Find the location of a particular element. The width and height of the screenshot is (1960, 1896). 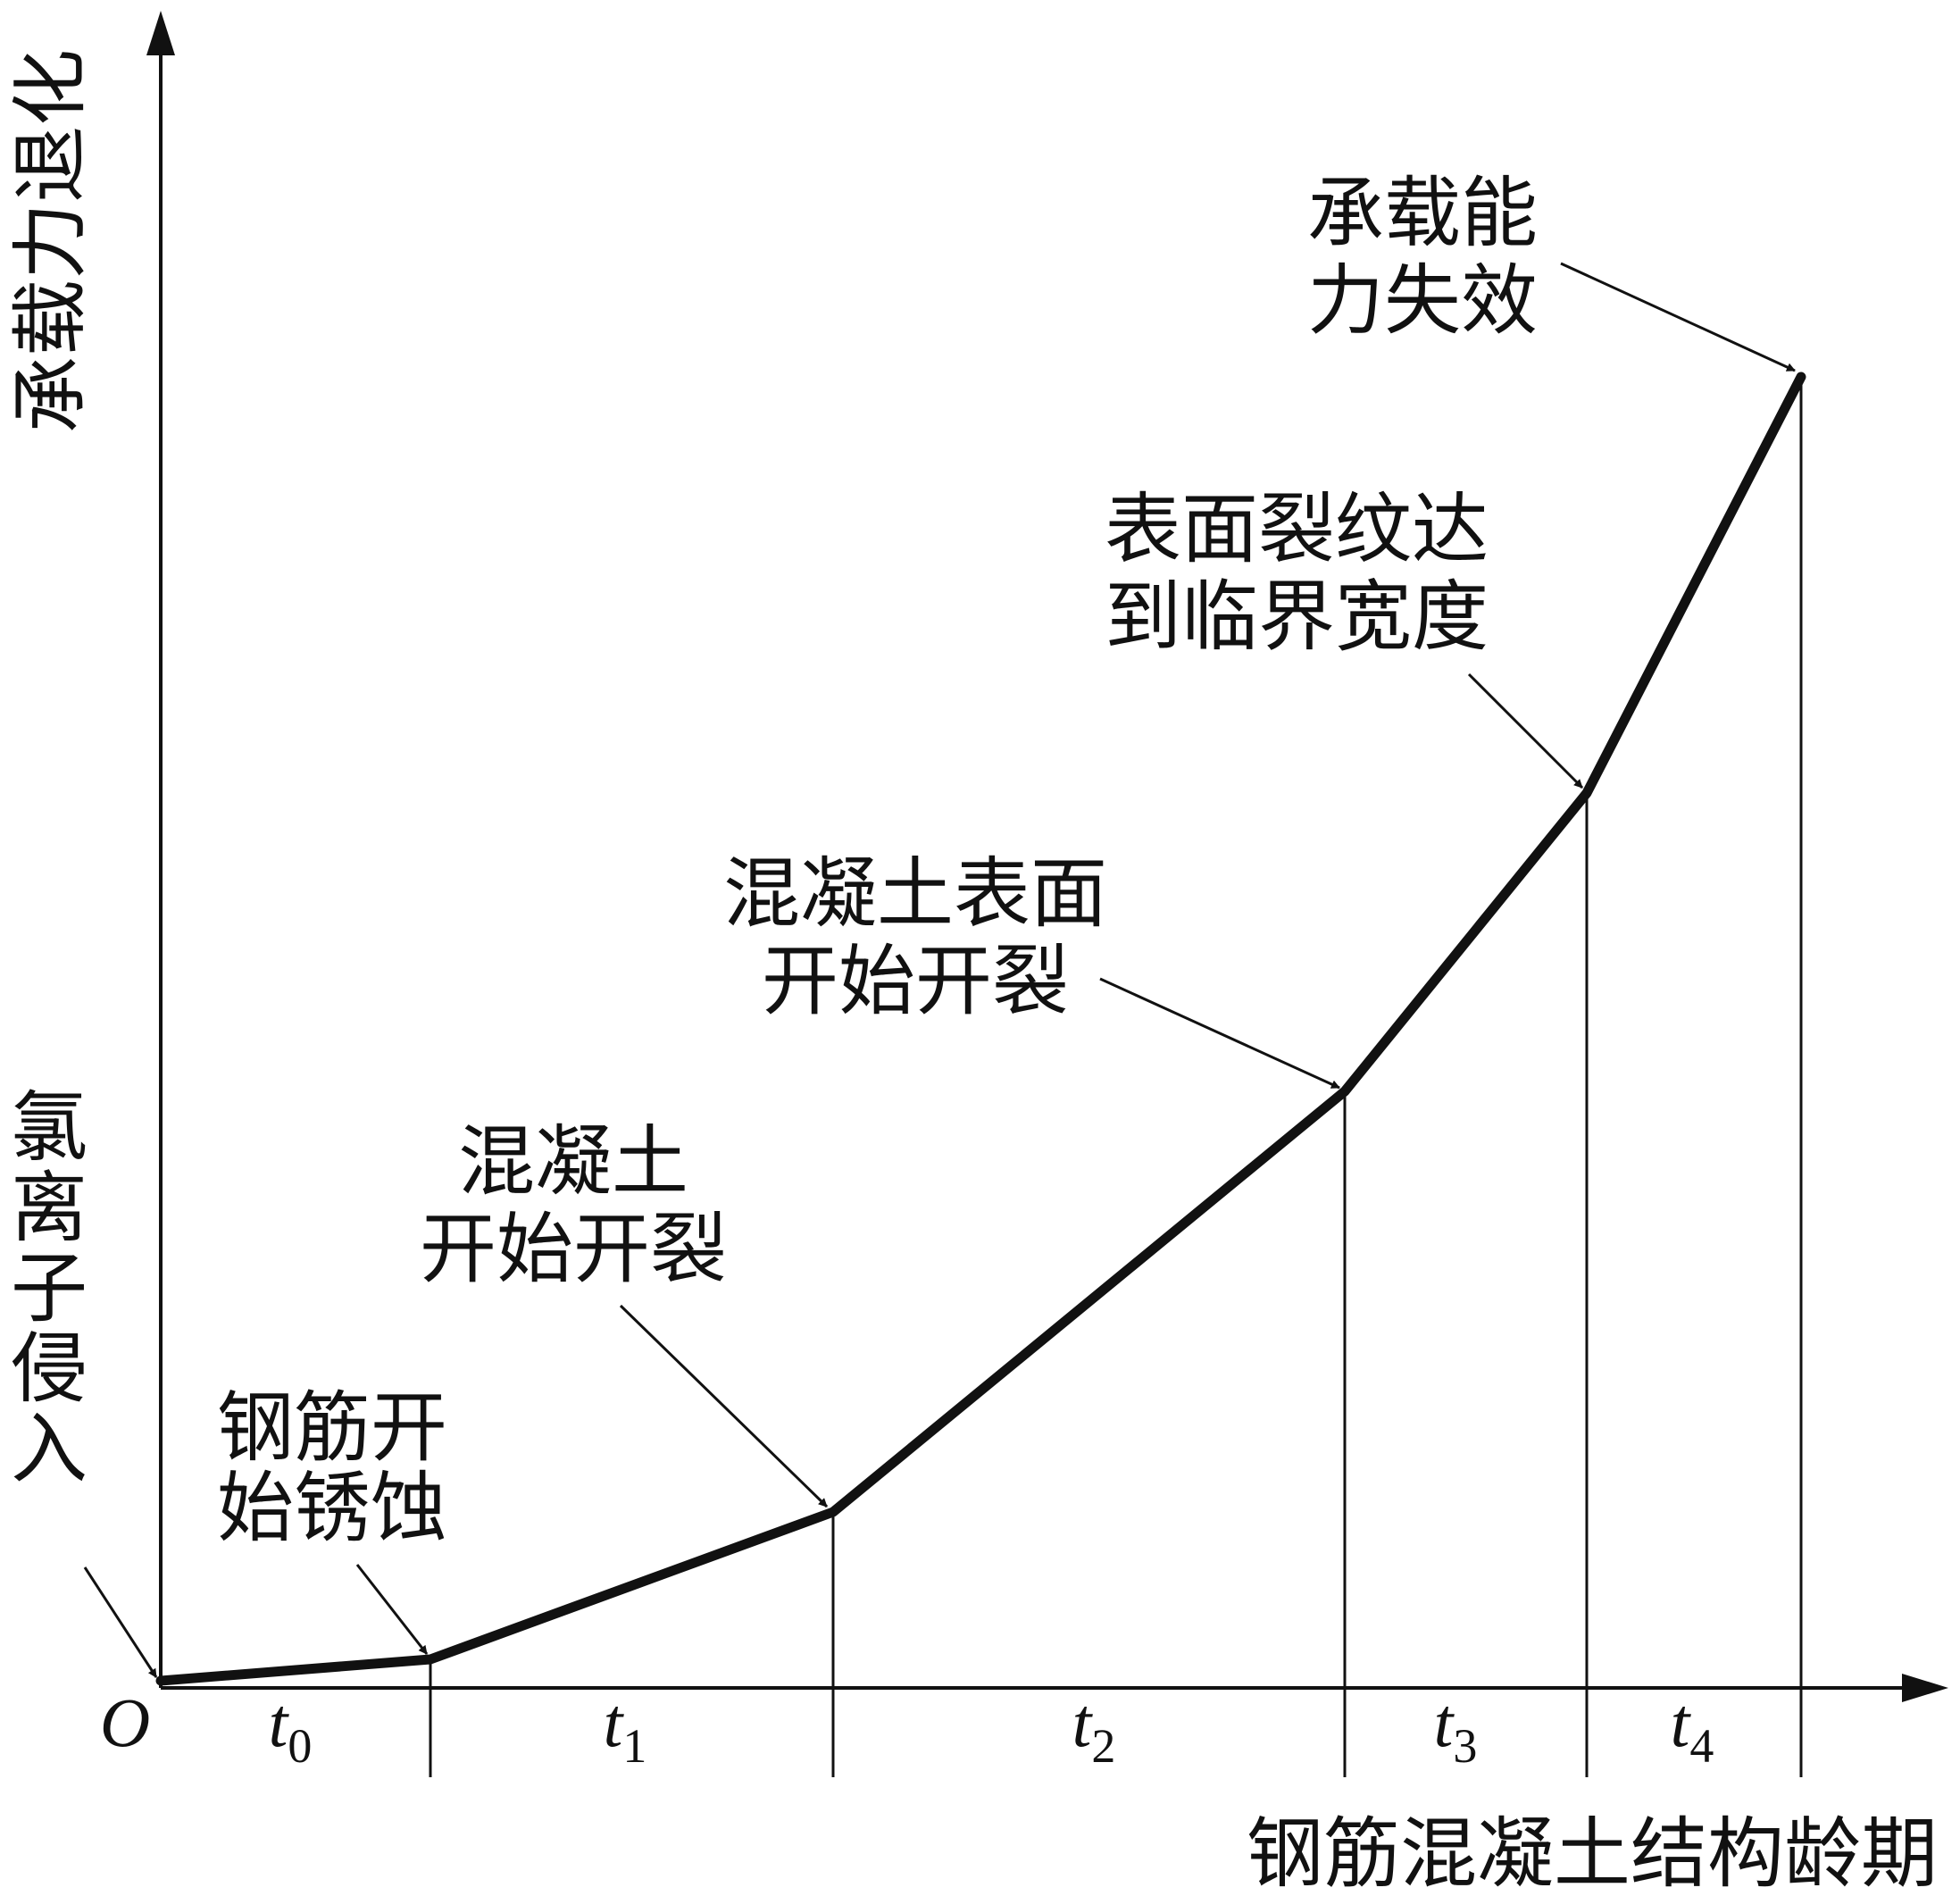

annotation-failure-line: 力失效 is located at coordinates (1423, 301).